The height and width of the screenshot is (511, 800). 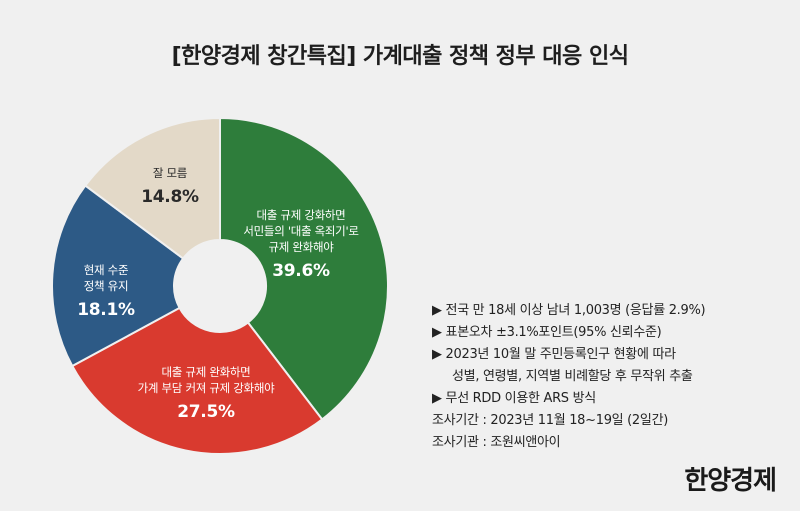 I want to click on note-line: 조사기간 : 2023년 11월 18~19일 (2일간), so click(x=550, y=420).